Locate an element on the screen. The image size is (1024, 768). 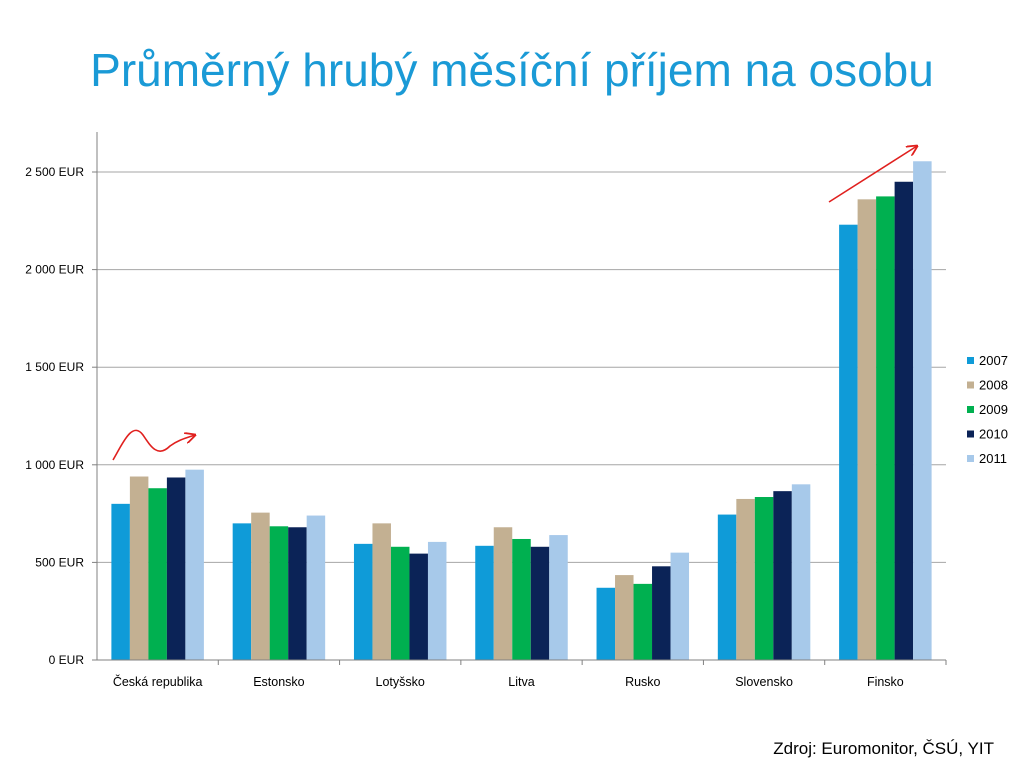
y-tick-label: 2 500 EUR is located at coordinates (54, 172).